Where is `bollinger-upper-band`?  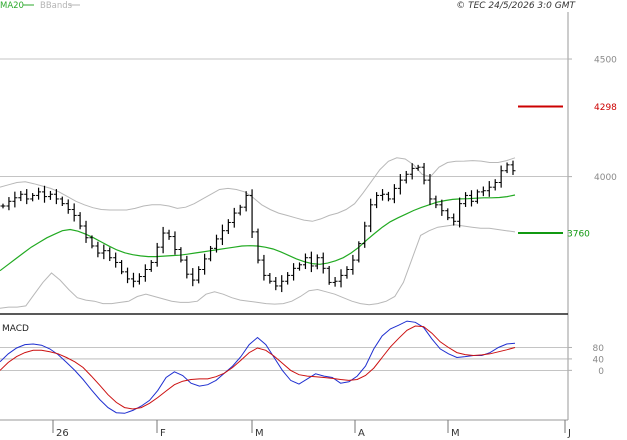
bollinger-upper-band is located at coordinates (258, 189).